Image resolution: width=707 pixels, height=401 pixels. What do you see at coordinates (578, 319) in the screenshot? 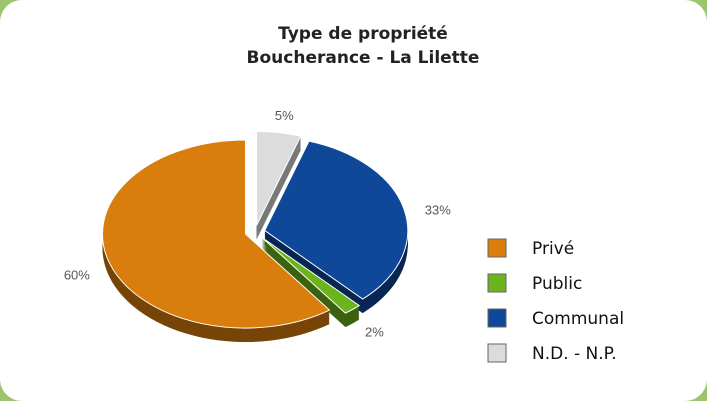
I see `legend-label: Communal` at bounding box center [578, 319].